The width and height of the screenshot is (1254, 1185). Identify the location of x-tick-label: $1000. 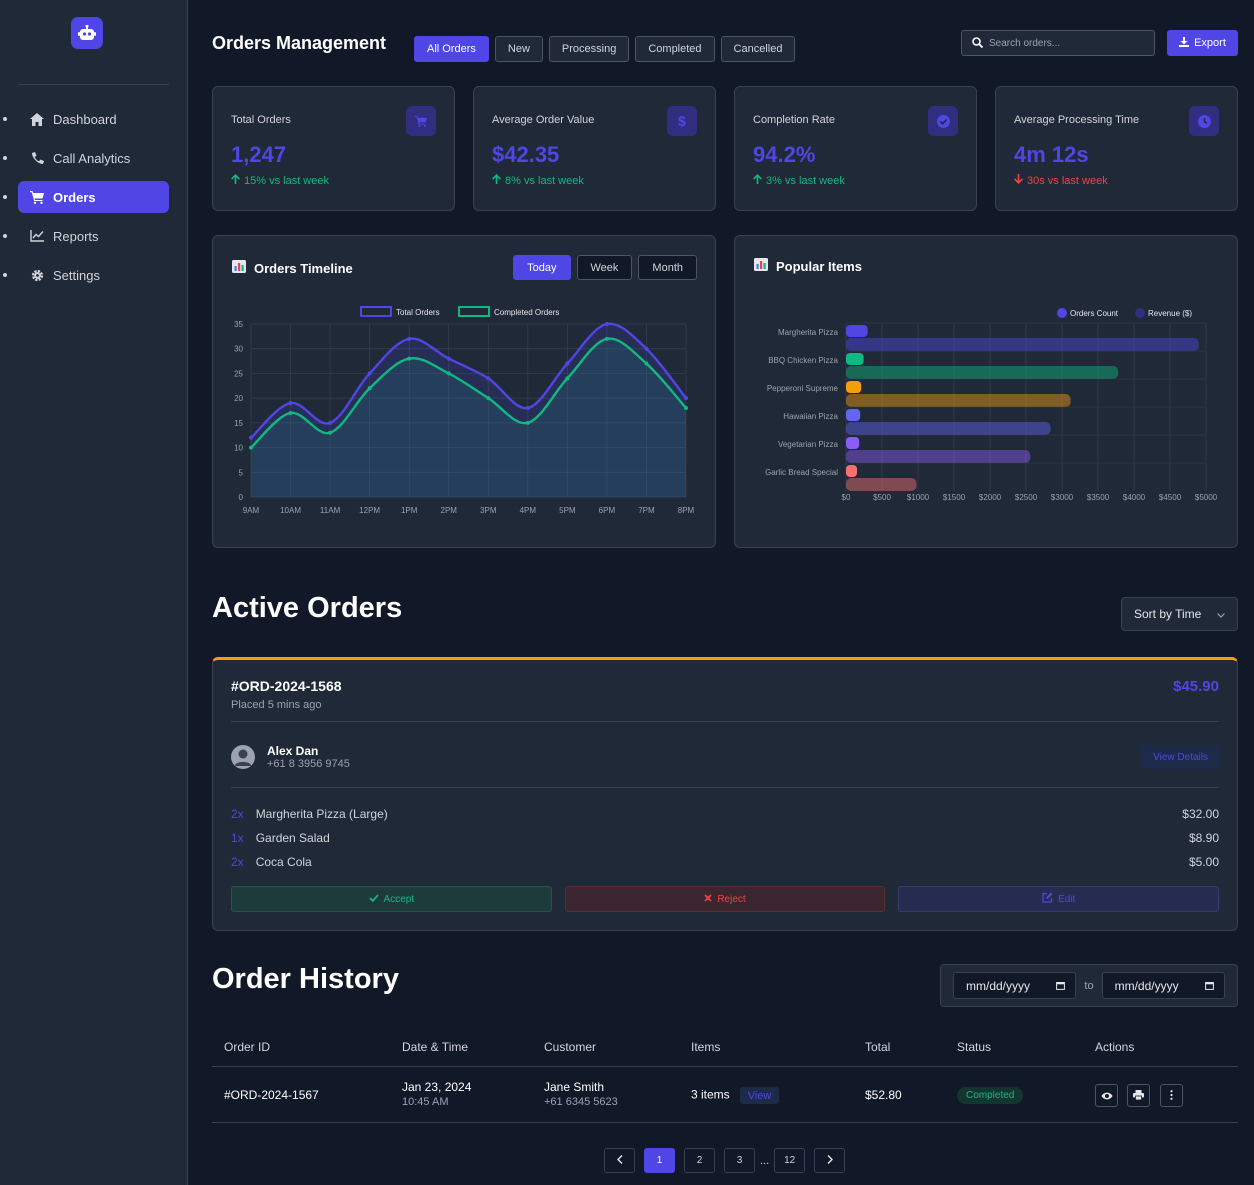
(918, 497).